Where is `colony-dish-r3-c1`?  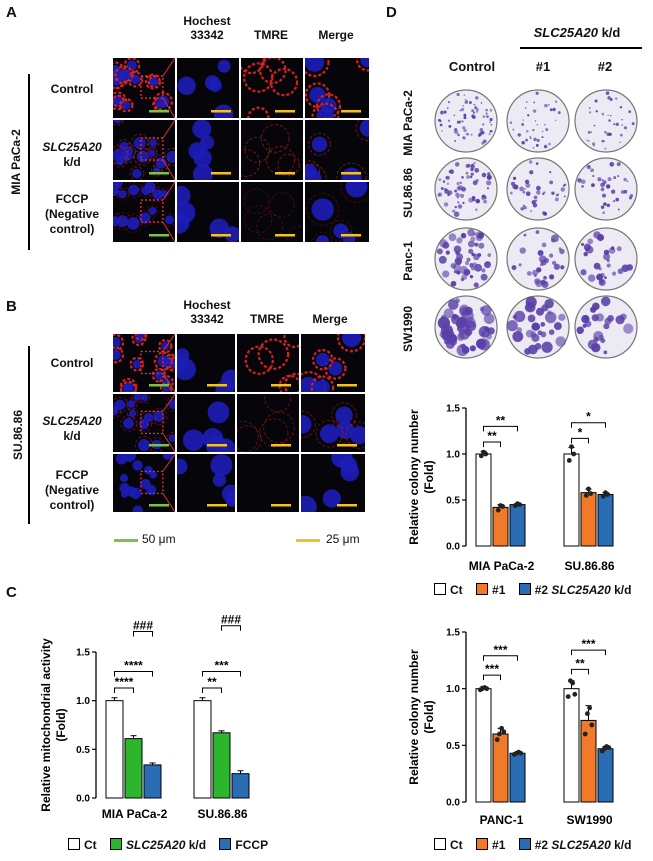
colony-dish-r3-c1 is located at coordinates (466, 259).